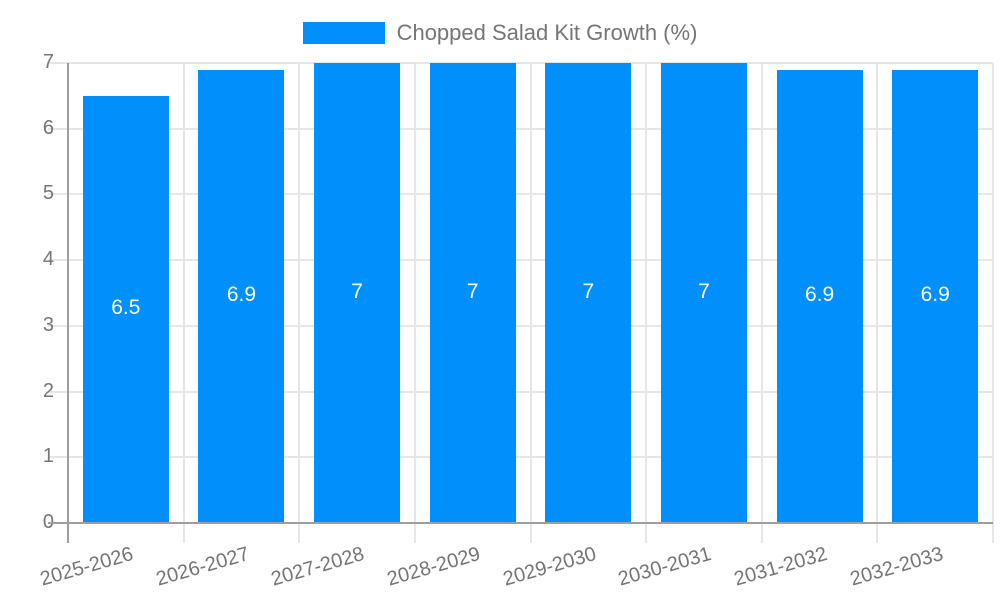 The height and width of the screenshot is (600, 1000). What do you see at coordinates (520, 523) in the screenshot?
I see `x-axis-baseline` at bounding box center [520, 523].